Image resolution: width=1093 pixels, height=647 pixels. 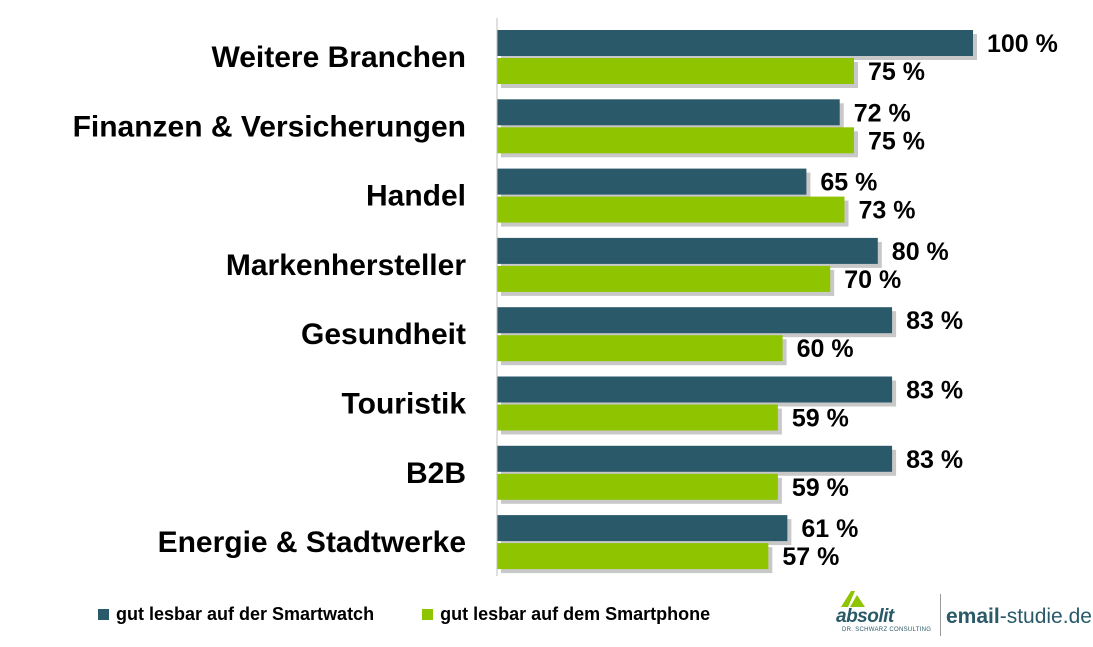 What do you see at coordinates (346, 265) in the screenshot?
I see `category-label: Markenhersteller` at bounding box center [346, 265].